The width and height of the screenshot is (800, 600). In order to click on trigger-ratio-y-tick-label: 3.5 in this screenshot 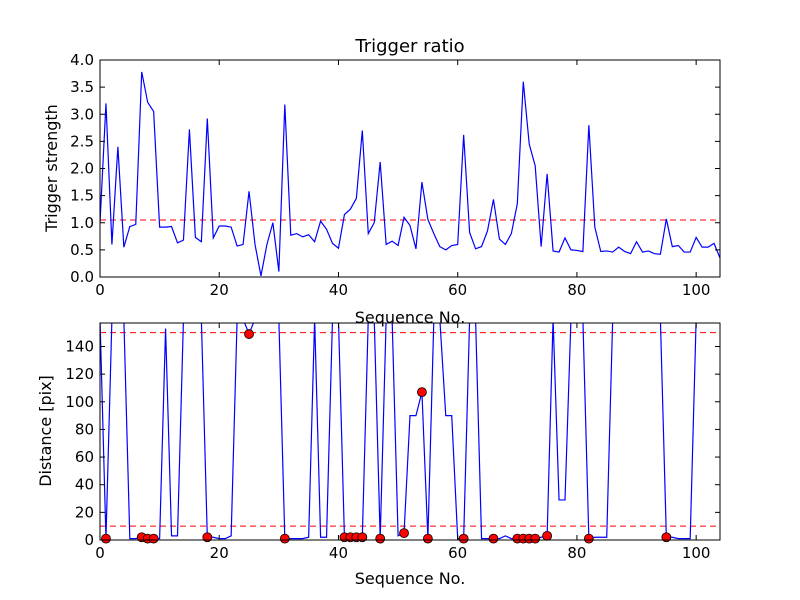, I will do `click(82, 87)`.